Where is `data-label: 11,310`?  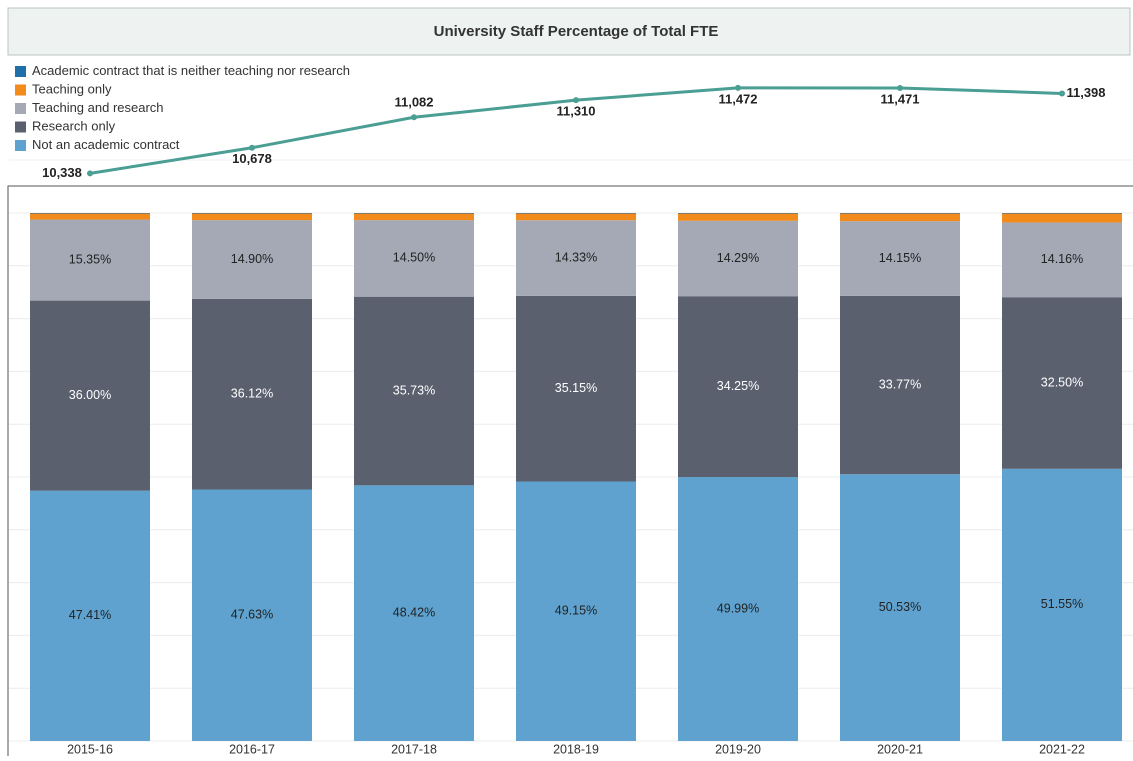
data-label: 11,310 is located at coordinates (575, 111).